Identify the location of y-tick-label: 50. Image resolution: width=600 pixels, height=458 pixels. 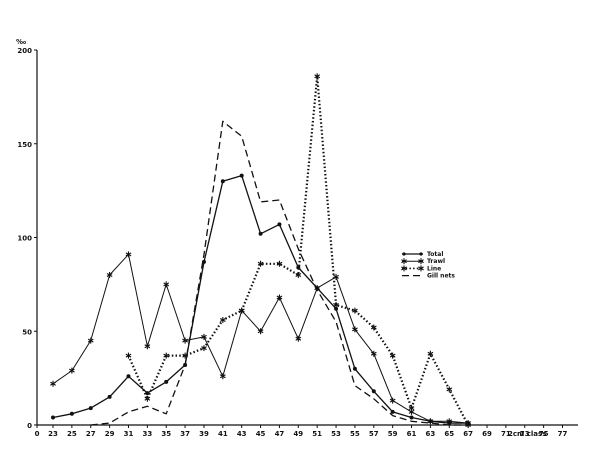
(27, 332).